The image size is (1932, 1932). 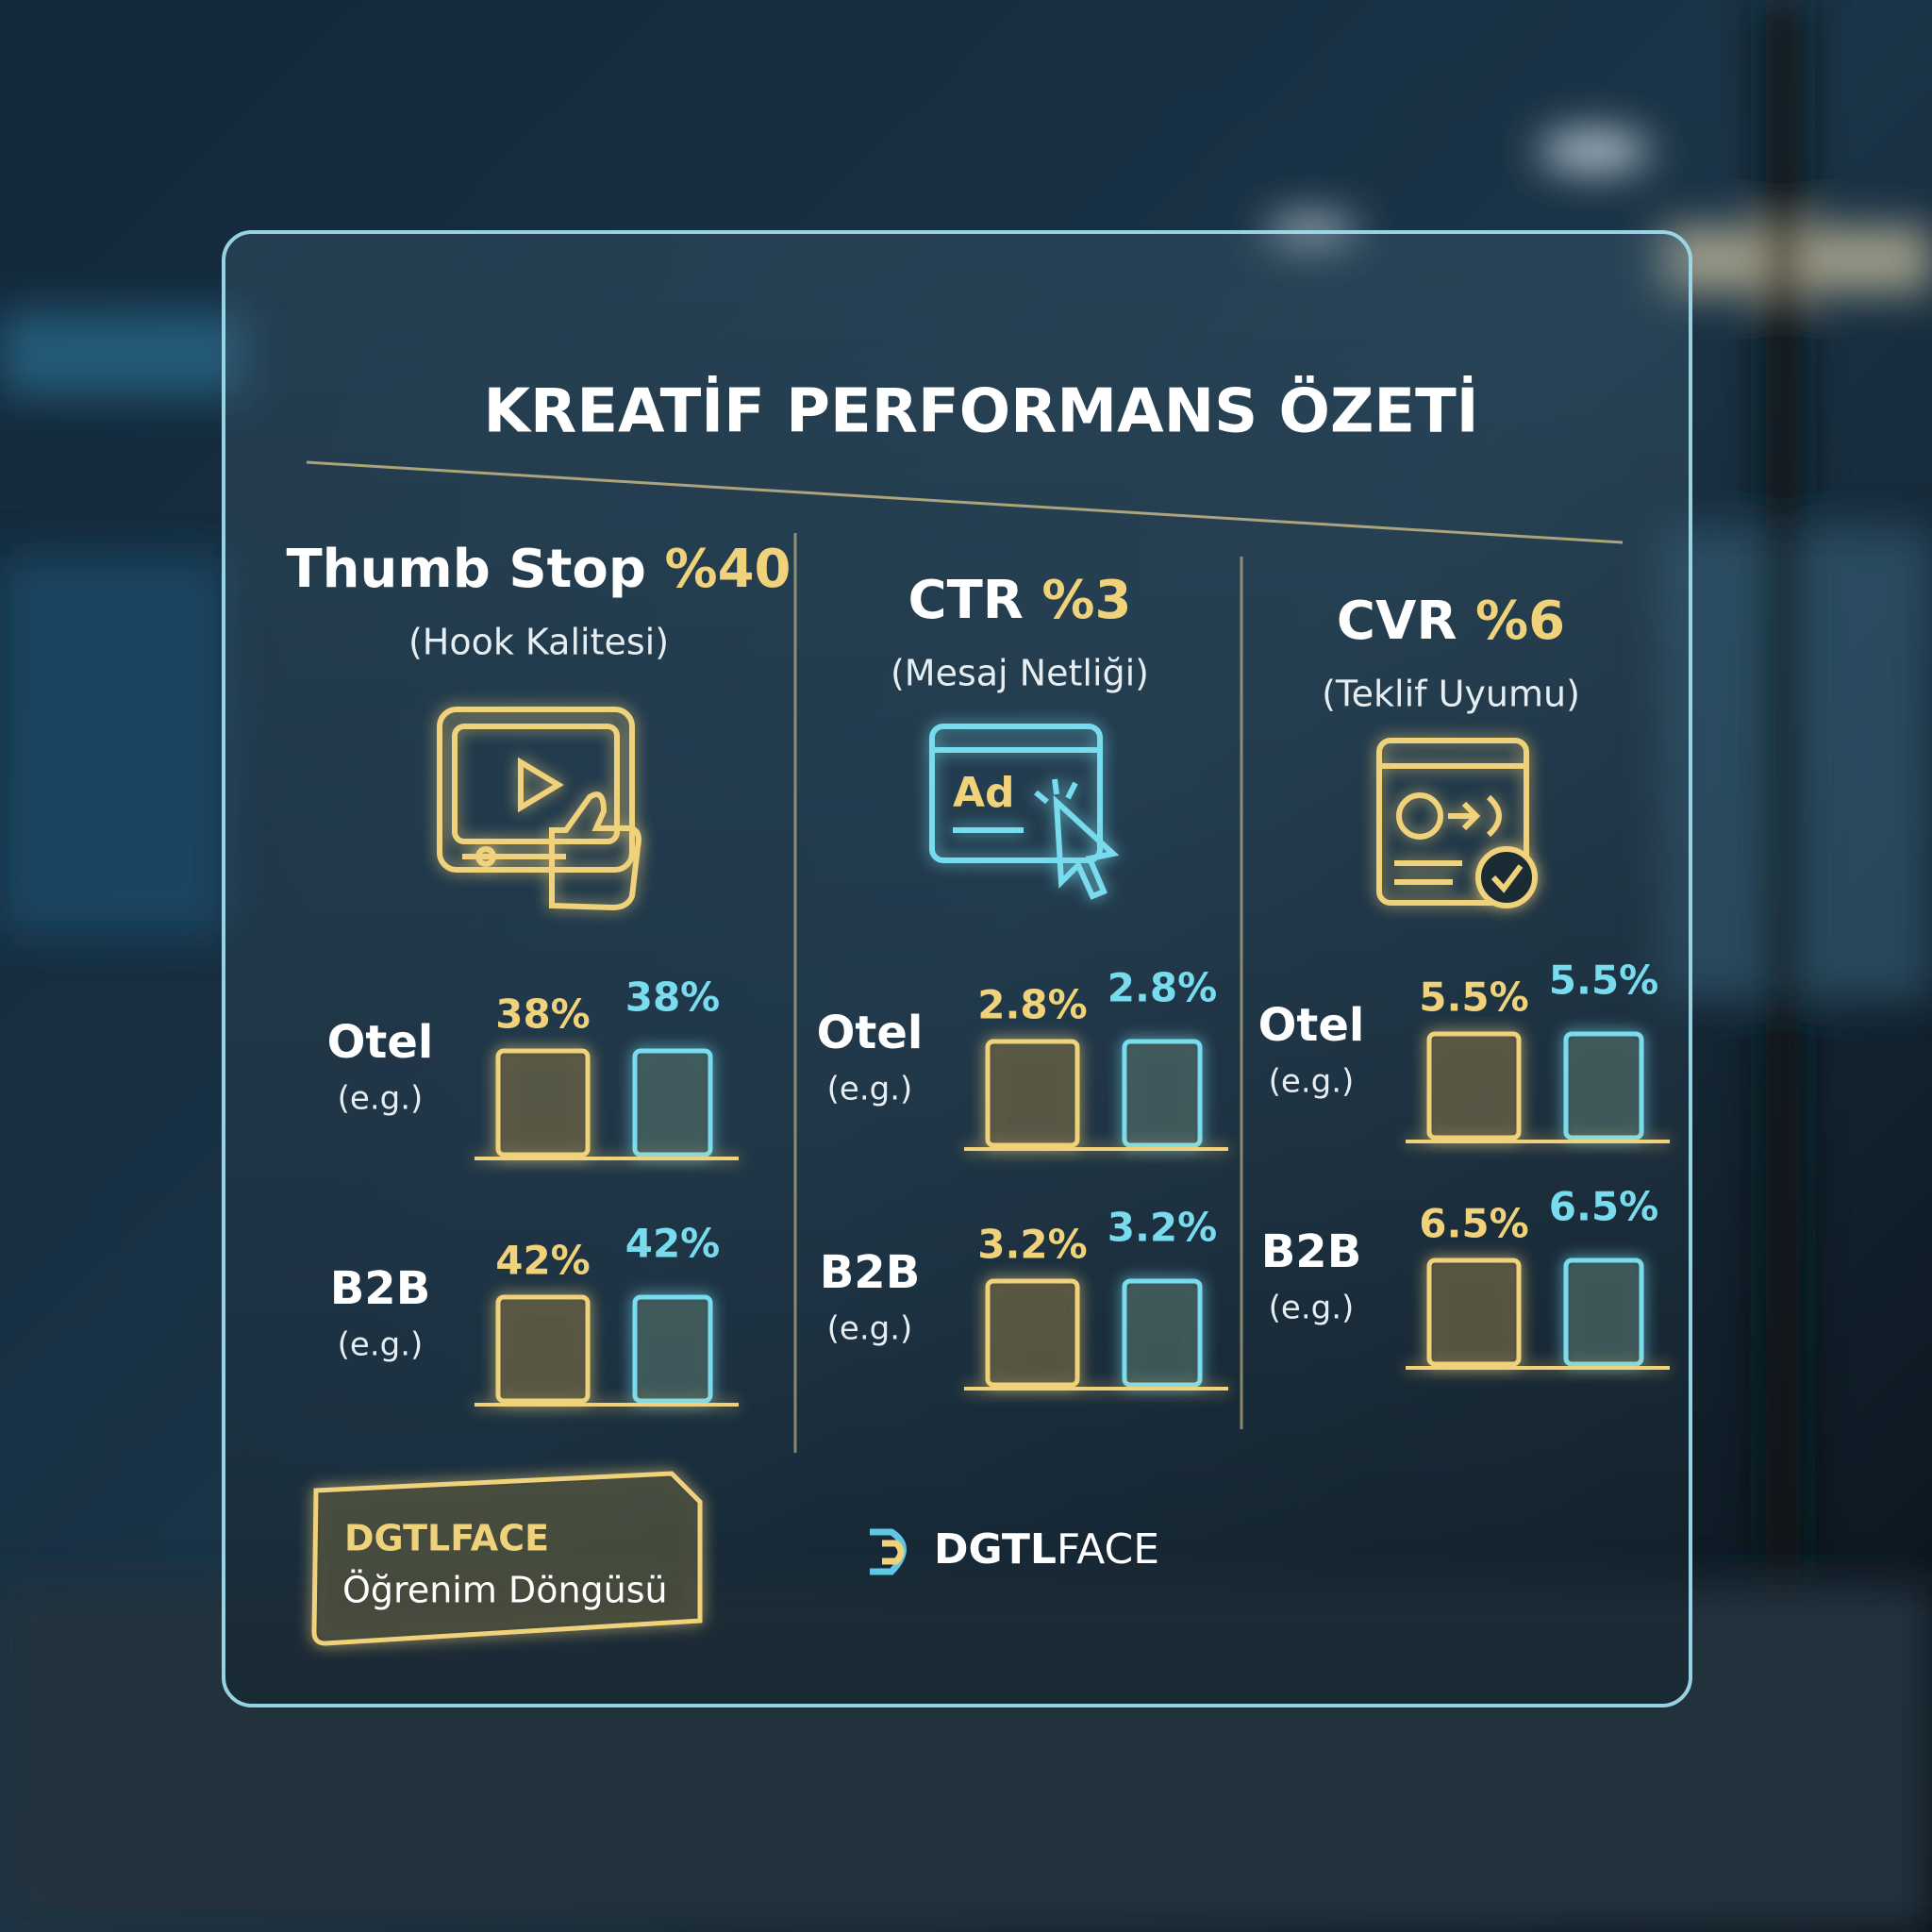 What do you see at coordinates (505, 1591) in the screenshot?
I see `badge-subtitle: Öğrenim Döngüsü` at bounding box center [505, 1591].